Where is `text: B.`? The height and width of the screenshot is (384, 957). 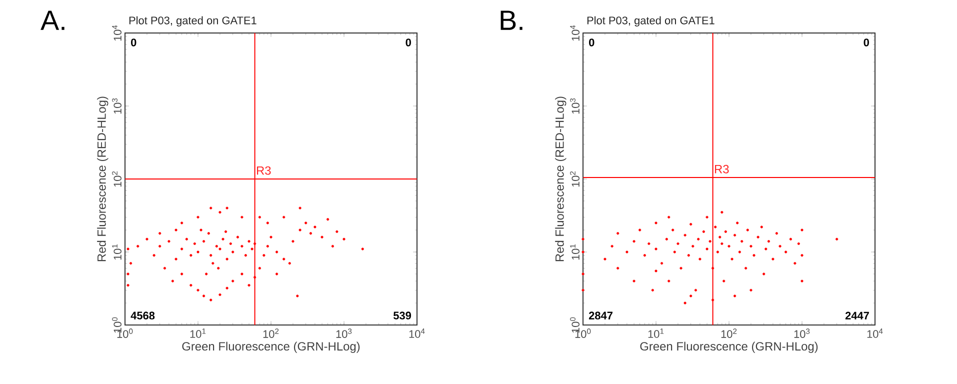
text: B. is located at coordinates (511, 20).